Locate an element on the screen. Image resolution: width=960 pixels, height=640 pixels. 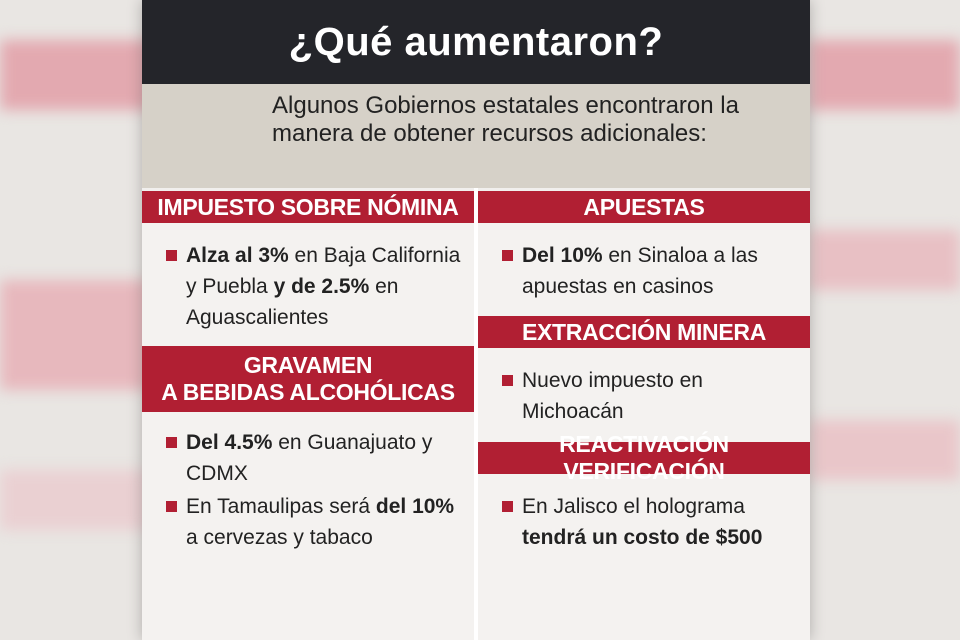
section-header-text: A BEBIDAS ALCOHÓLICAS is located at coordinates (308, 392).